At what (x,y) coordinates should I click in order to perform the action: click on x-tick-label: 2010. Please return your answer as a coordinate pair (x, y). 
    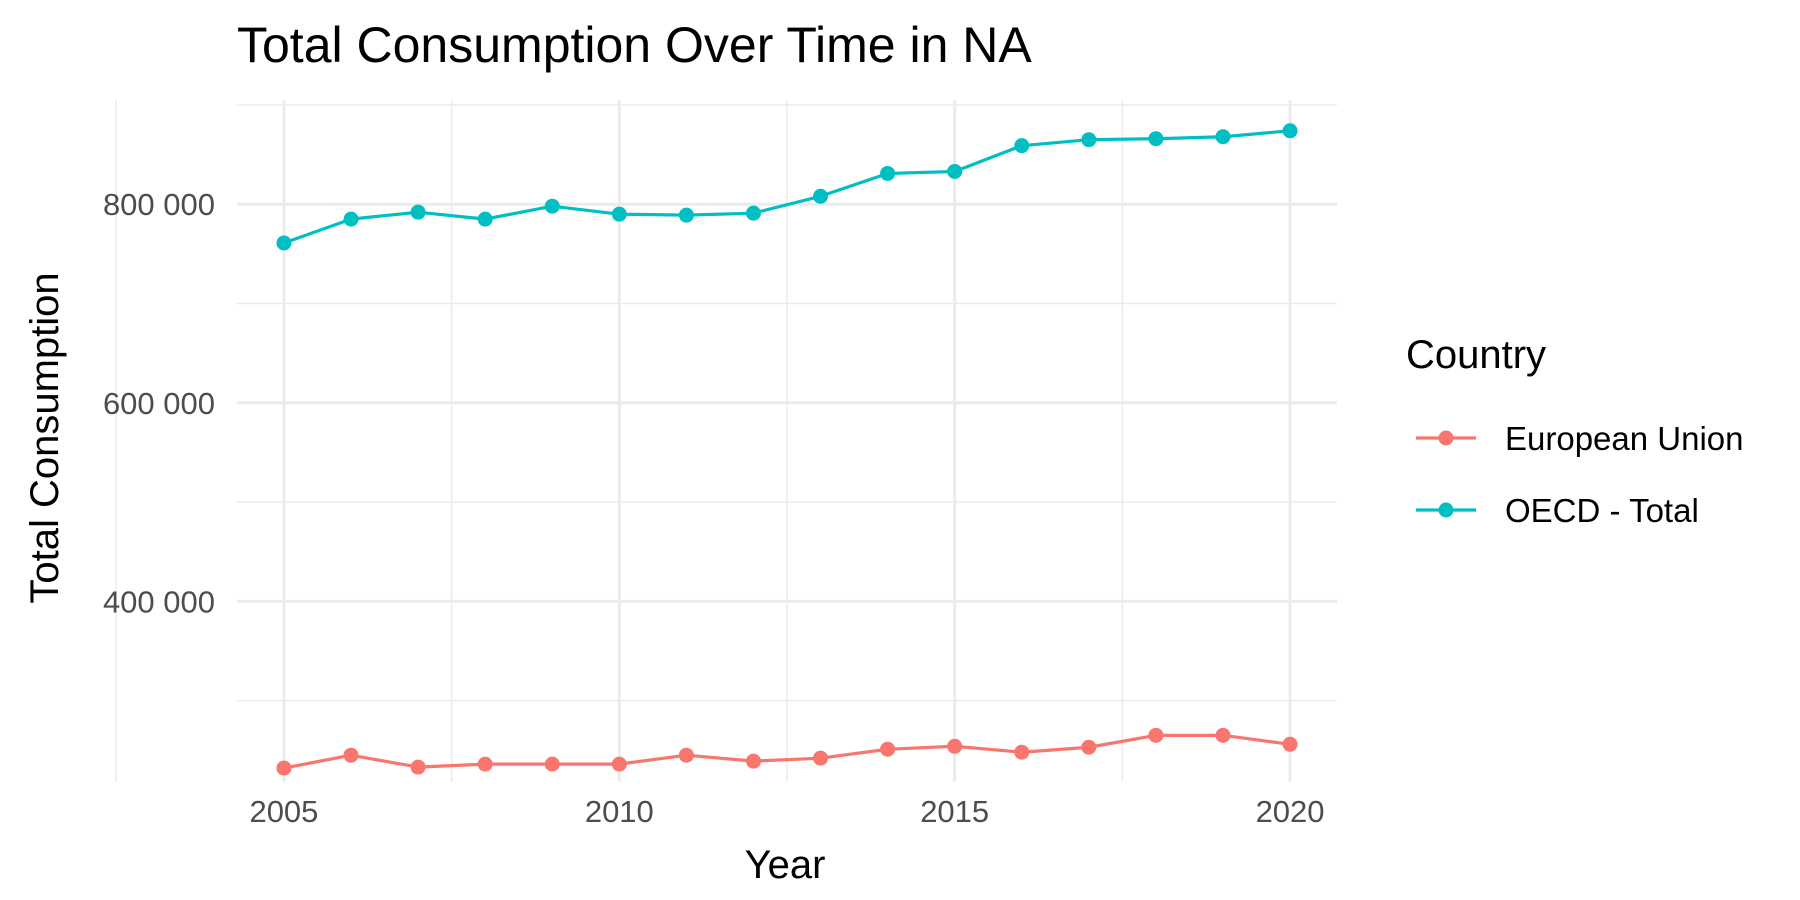
    Looking at the image, I should click on (619, 811).